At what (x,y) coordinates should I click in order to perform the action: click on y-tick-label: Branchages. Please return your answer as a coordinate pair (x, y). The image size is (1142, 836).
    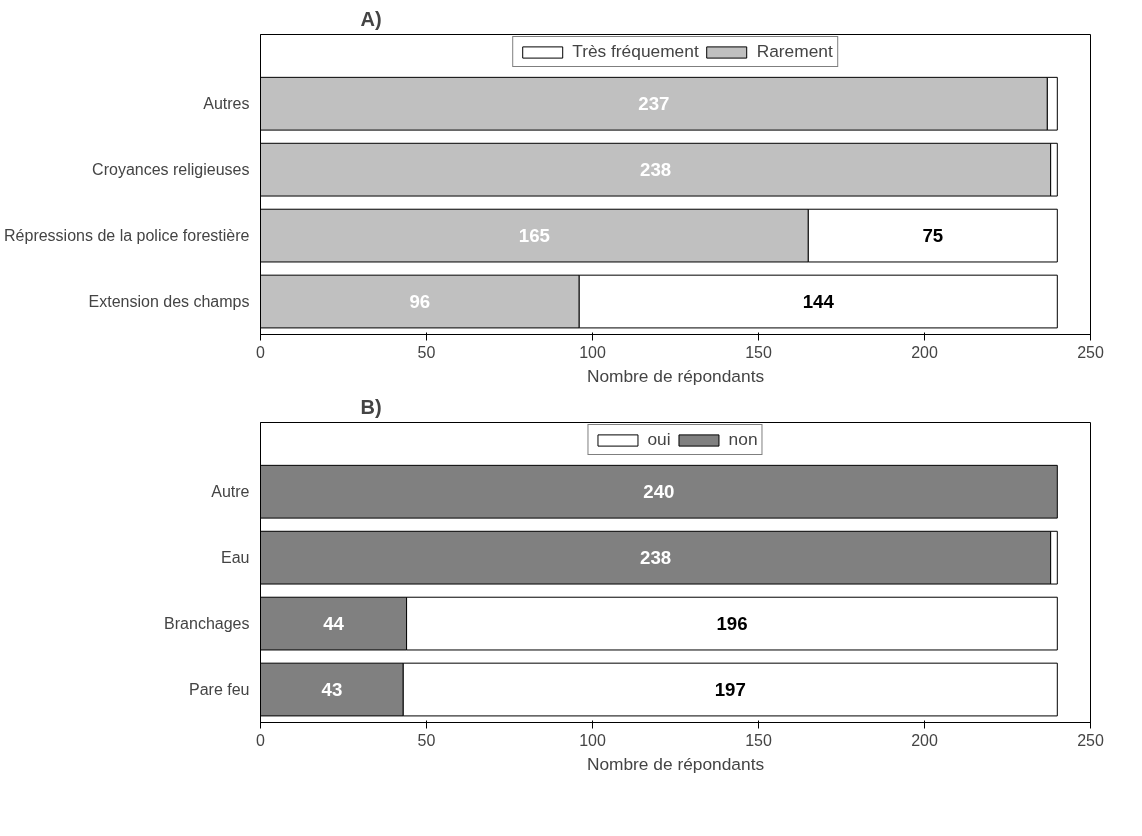
    Looking at the image, I should click on (207, 624).